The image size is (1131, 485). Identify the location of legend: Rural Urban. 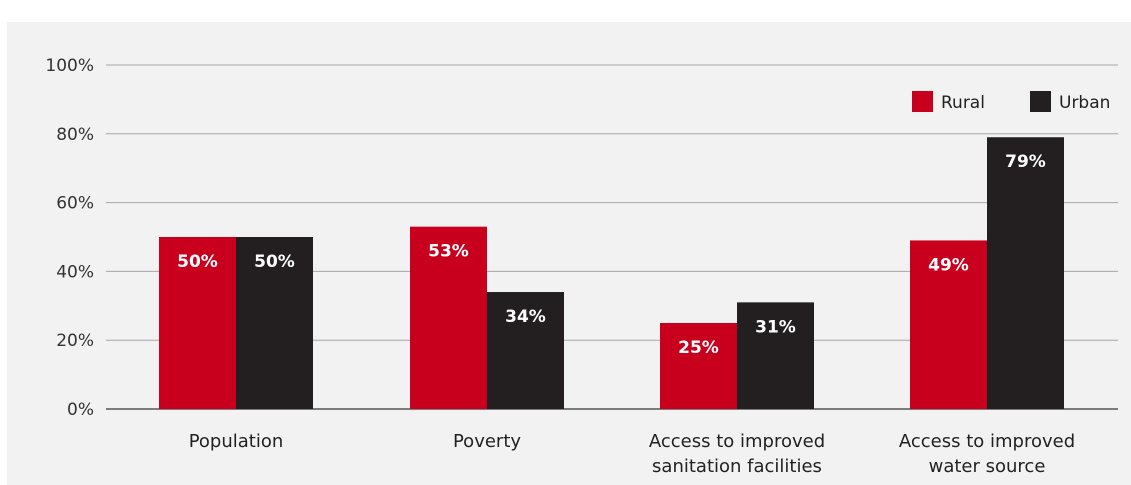
(1011, 102).